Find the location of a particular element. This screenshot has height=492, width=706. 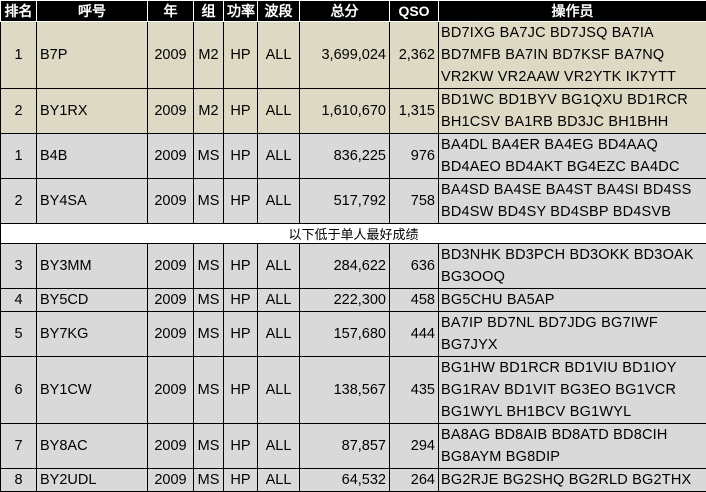

rank-cell: 8 is located at coordinates (19, 480).